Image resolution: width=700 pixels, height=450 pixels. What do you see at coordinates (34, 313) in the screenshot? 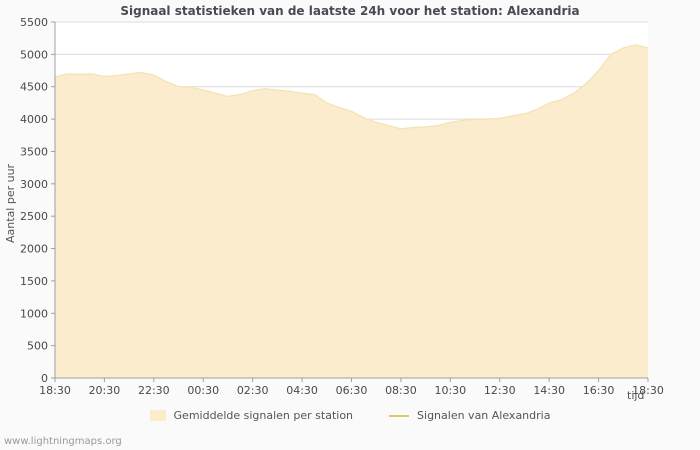
I see `y-tick-label: 1000` at bounding box center [34, 313].